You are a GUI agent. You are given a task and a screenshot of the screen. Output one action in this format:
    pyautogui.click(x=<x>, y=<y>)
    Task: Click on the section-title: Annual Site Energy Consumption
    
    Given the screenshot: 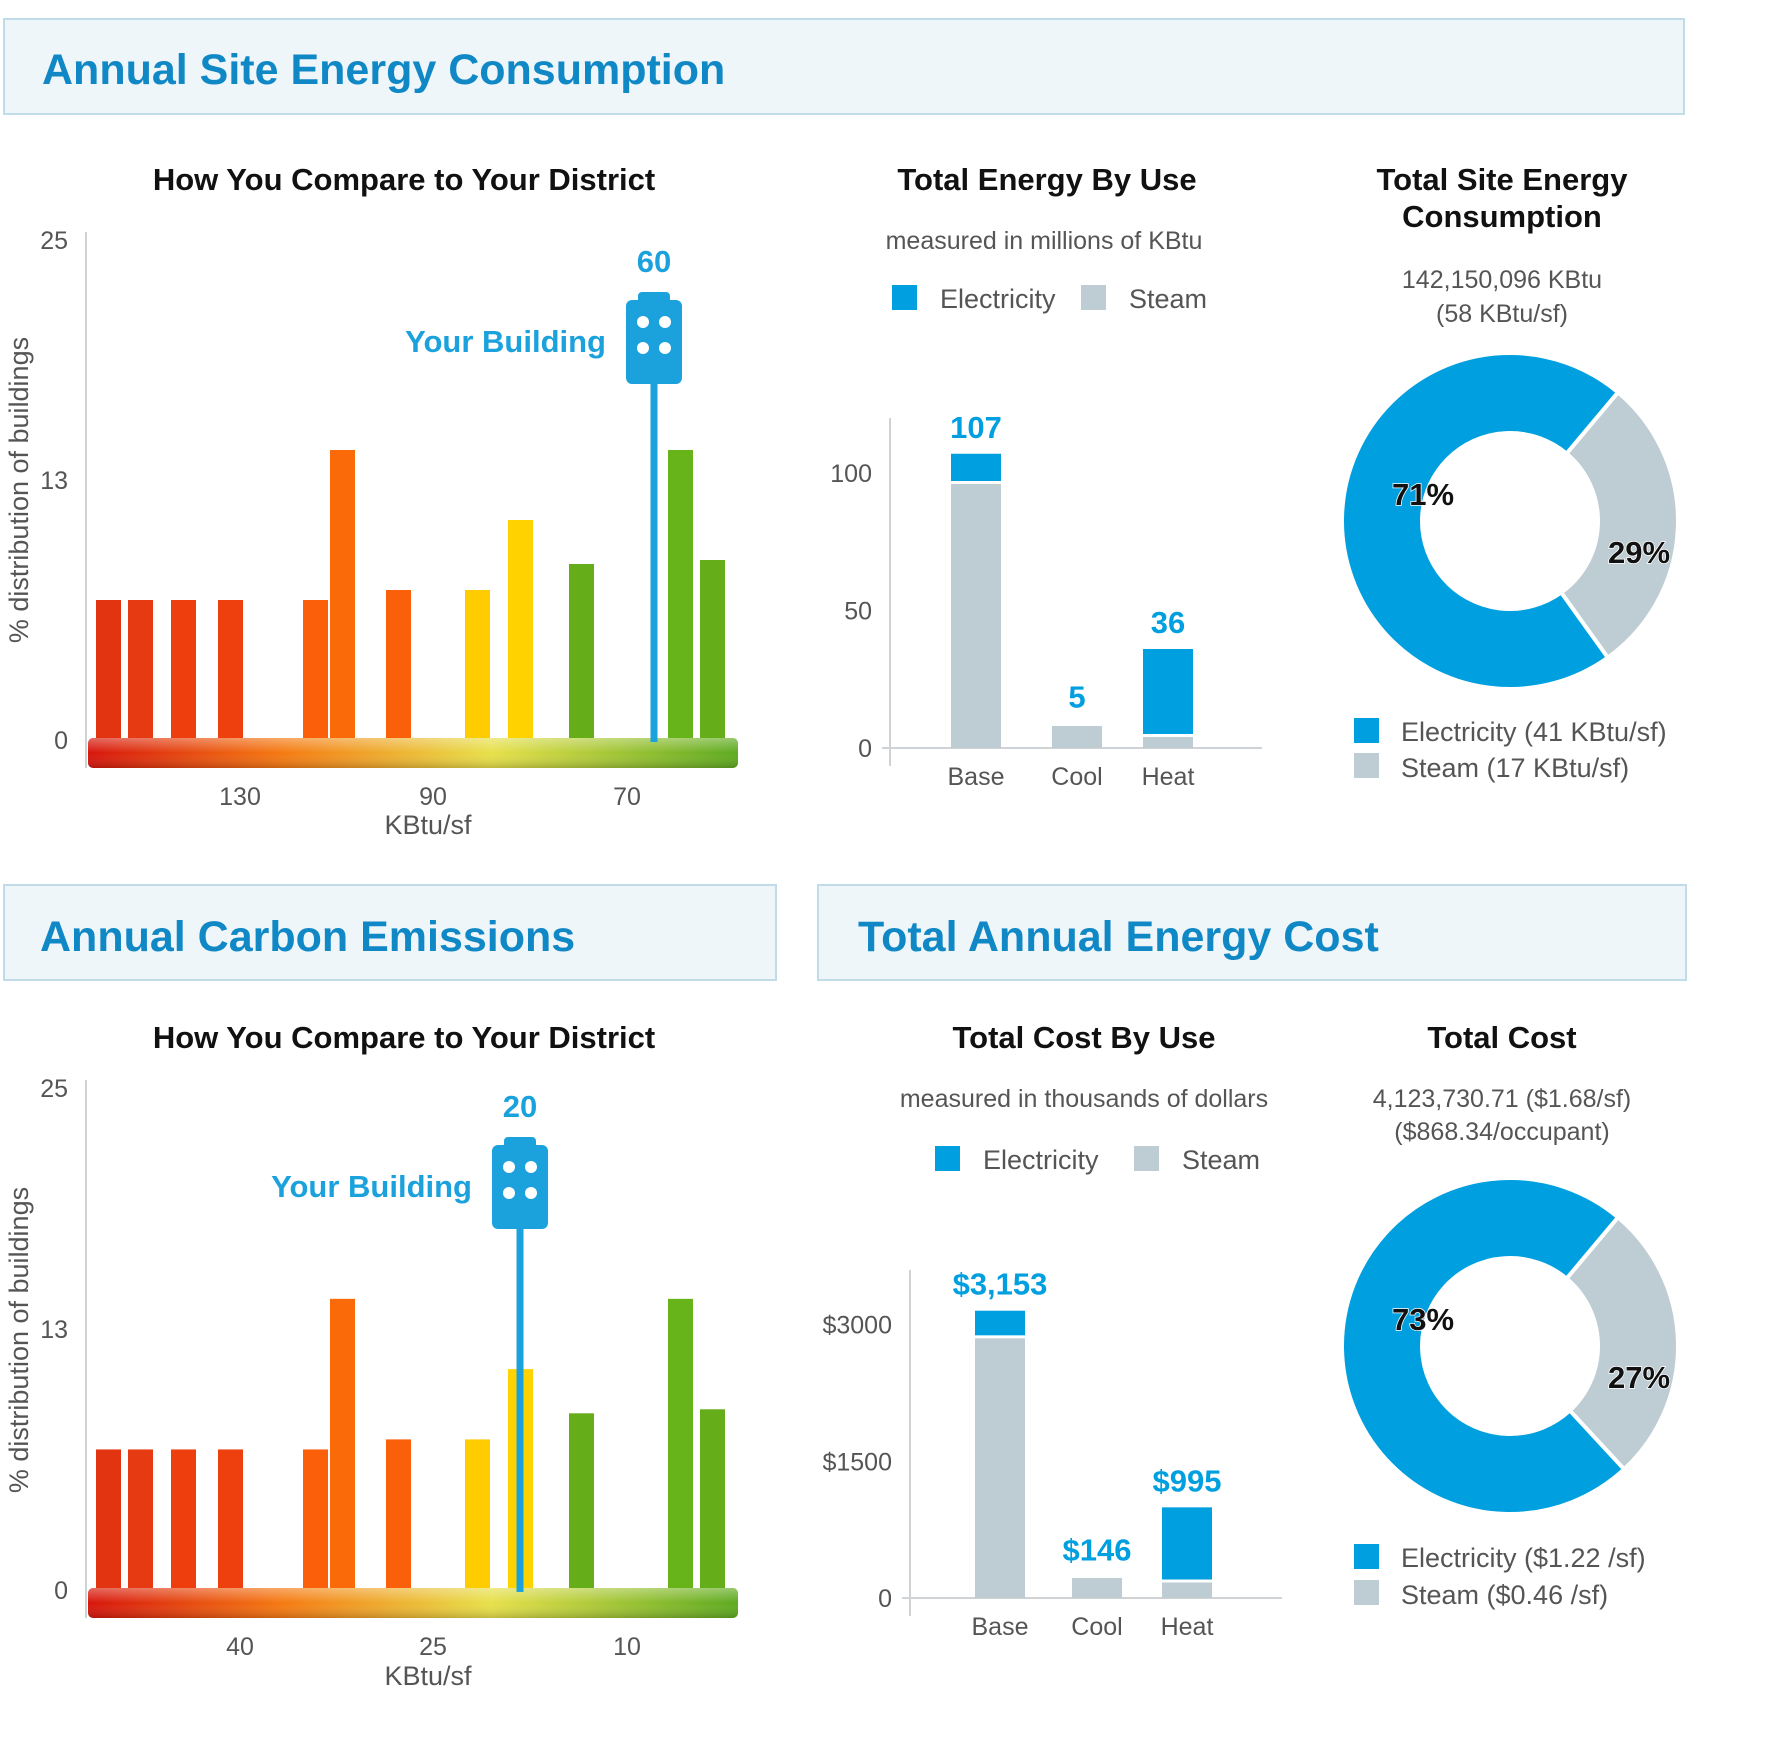 What is the action you would take?
    pyautogui.click(x=383, y=70)
    